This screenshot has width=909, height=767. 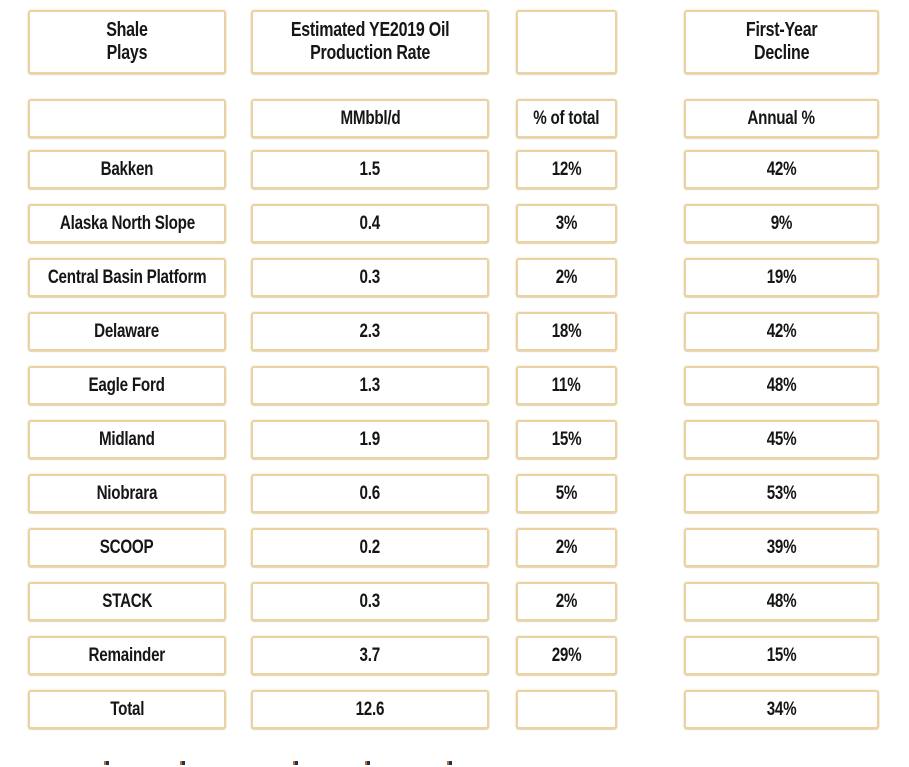 I want to click on unit-pct-cell: % of total, so click(x=566, y=118).